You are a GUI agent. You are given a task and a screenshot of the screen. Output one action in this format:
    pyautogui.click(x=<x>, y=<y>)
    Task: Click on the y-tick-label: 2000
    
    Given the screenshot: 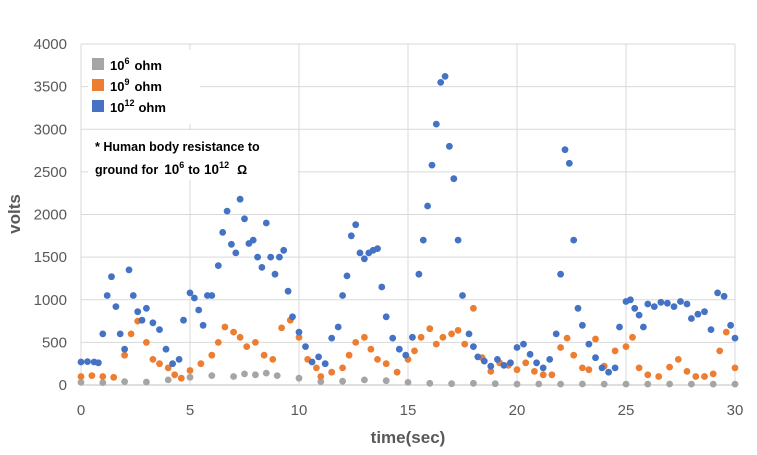 What is the action you would take?
    pyautogui.click(x=50, y=215)
    